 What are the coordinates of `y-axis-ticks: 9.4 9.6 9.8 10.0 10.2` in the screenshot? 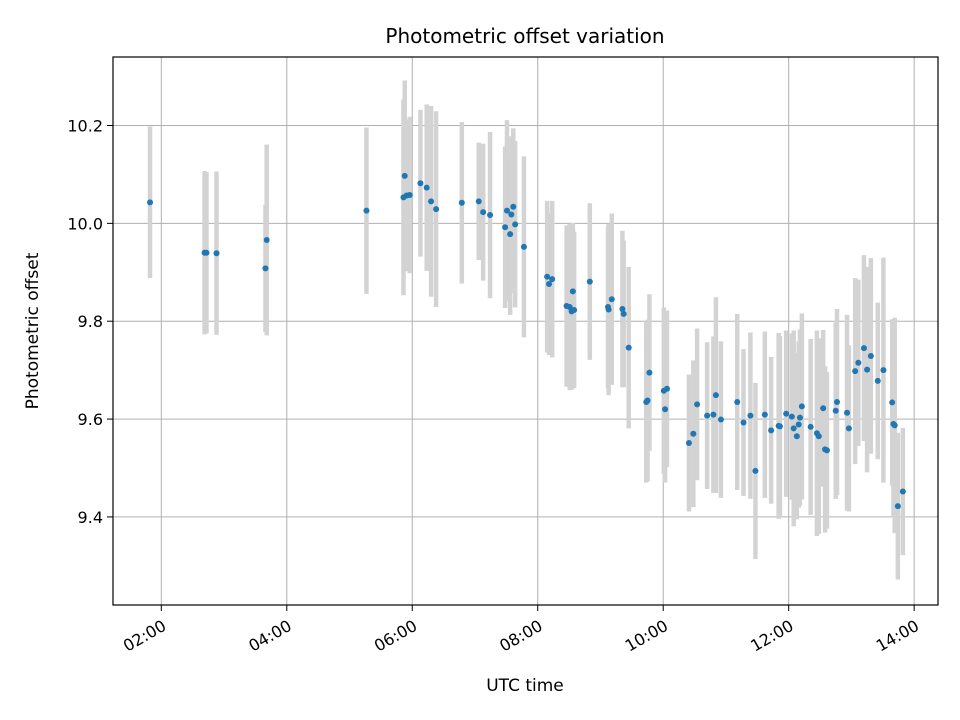 It's located at (90, 322).